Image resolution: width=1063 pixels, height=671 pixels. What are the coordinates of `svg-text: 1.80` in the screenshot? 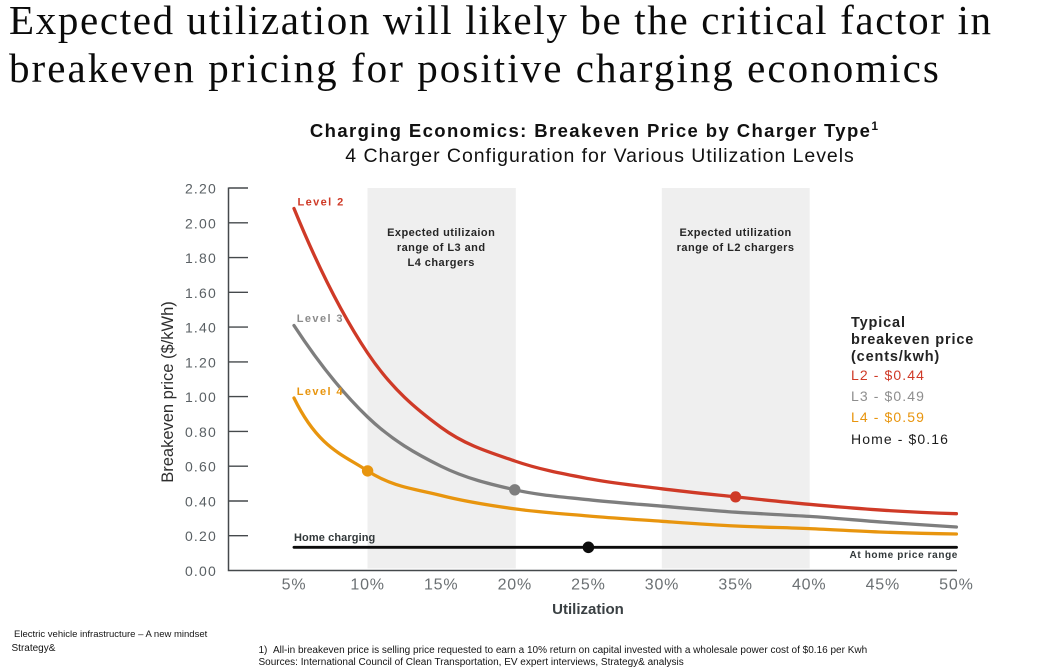 It's located at (201, 258).